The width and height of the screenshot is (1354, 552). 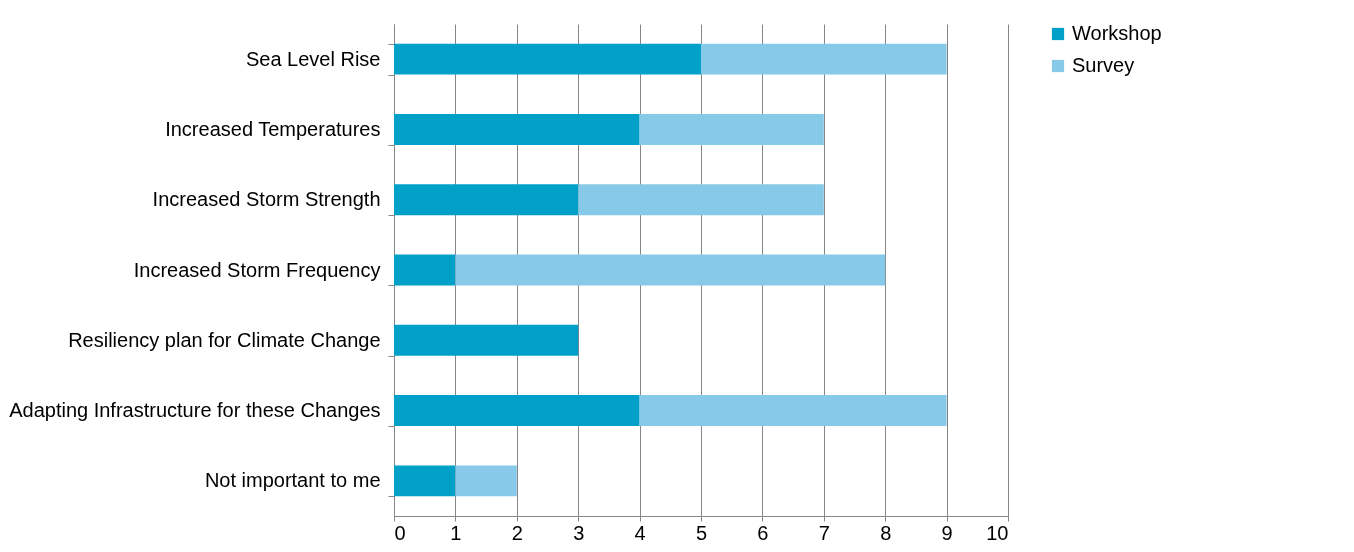 What do you see at coordinates (701, 532) in the screenshot?
I see `x-tick-label: 5` at bounding box center [701, 532].